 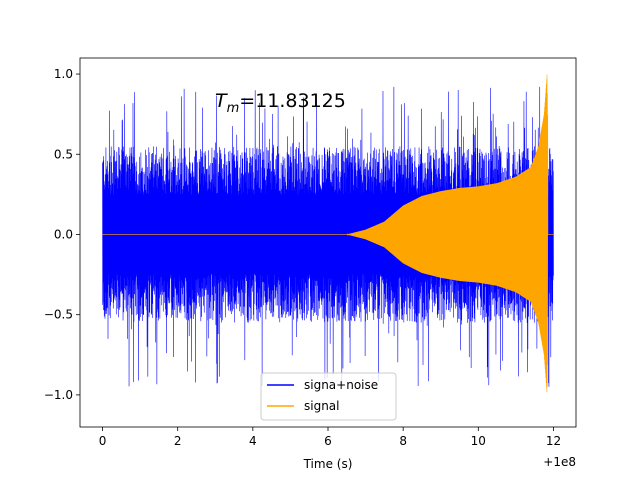 I want to click on x-tick-label: 12, so click(x=553, y=441).